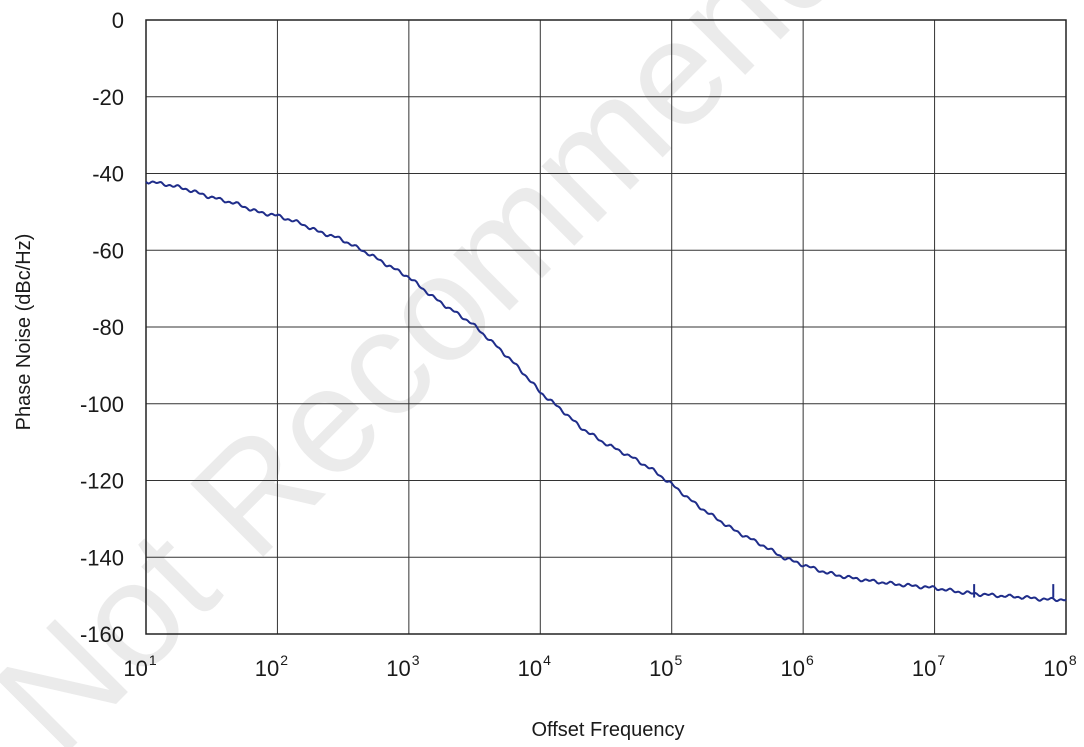 The width and height of the screenshot is (1084, 747). What do you see at coordinates (599, 666) in the screenshot?
I see `x-tick-labels: 10¹ 10² 10³ 10⁴ 10⁵ 10⁶ 10⁷ 10⁸` at bounding box center [599, 666].